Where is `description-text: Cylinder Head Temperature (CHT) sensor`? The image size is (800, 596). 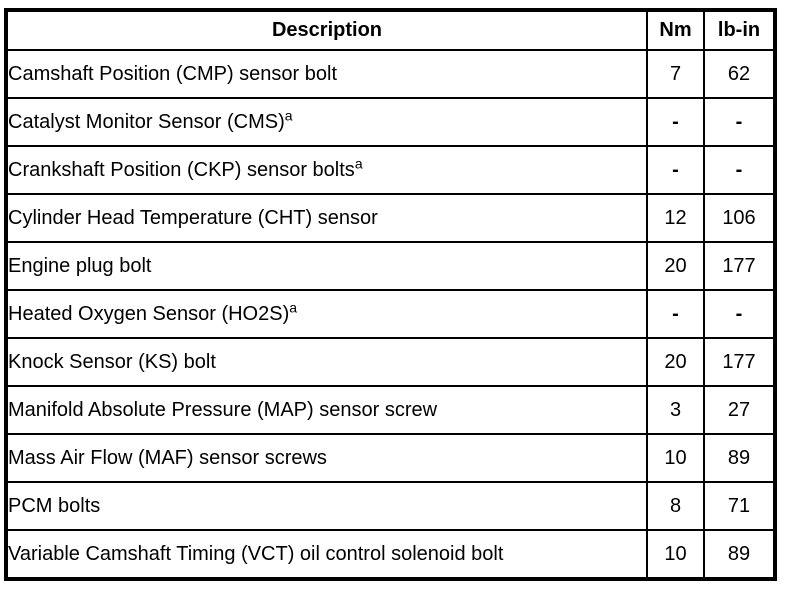
description-text: Cylinder Head Temperature (CHT) sensor is located at coordinates (193, 217).